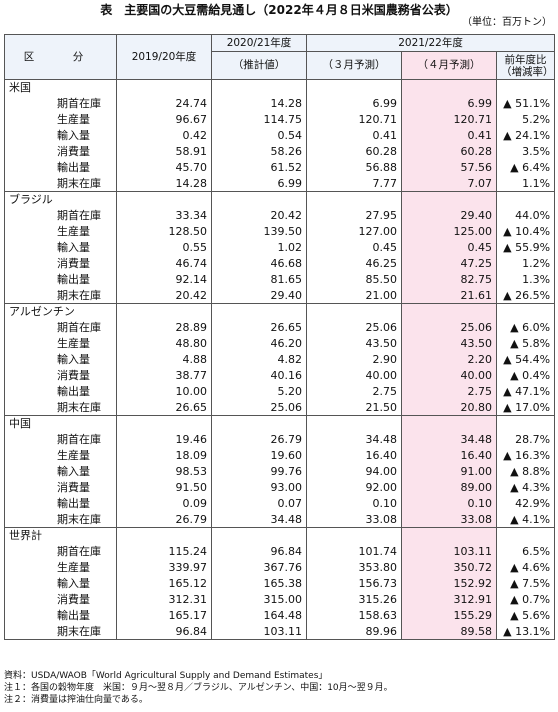  What do you see at coordinates (259, 103) in the screenshot?
I see `value-2020: 14.28` at bounding box center [259, 103].